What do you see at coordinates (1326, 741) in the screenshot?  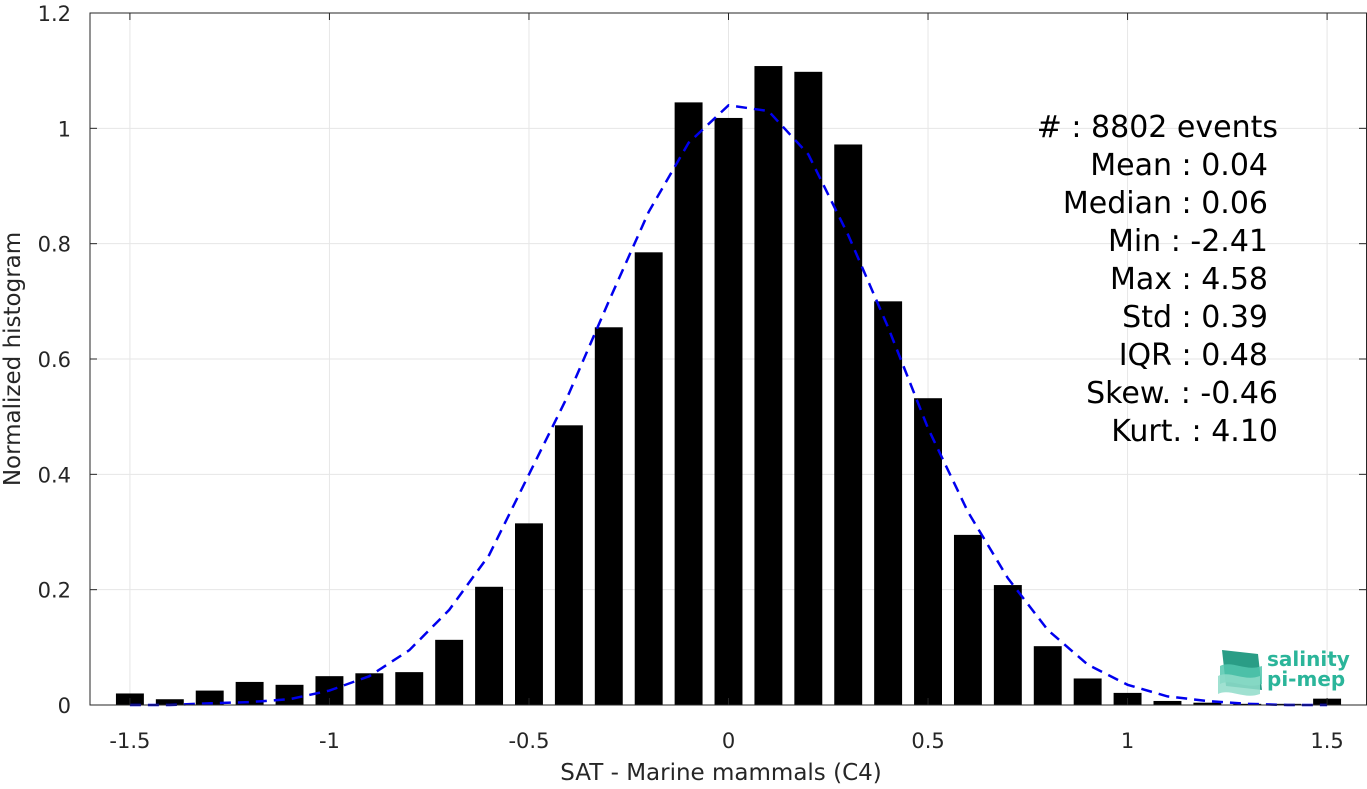 I see `x-tick-label: 1.5` at bounding box center [1326, 741].